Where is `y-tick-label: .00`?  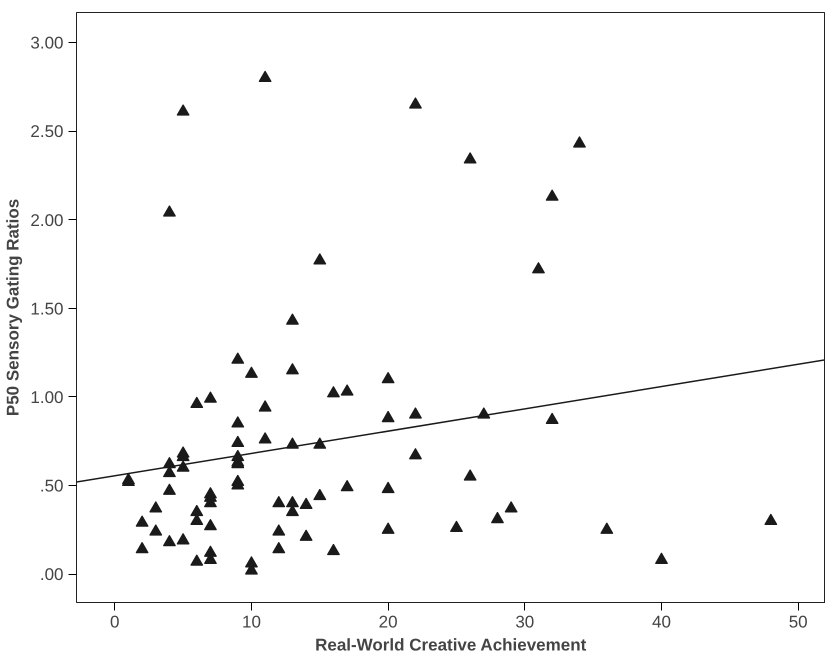
y-tick-label: .00 is located at coordinates (52, 574).